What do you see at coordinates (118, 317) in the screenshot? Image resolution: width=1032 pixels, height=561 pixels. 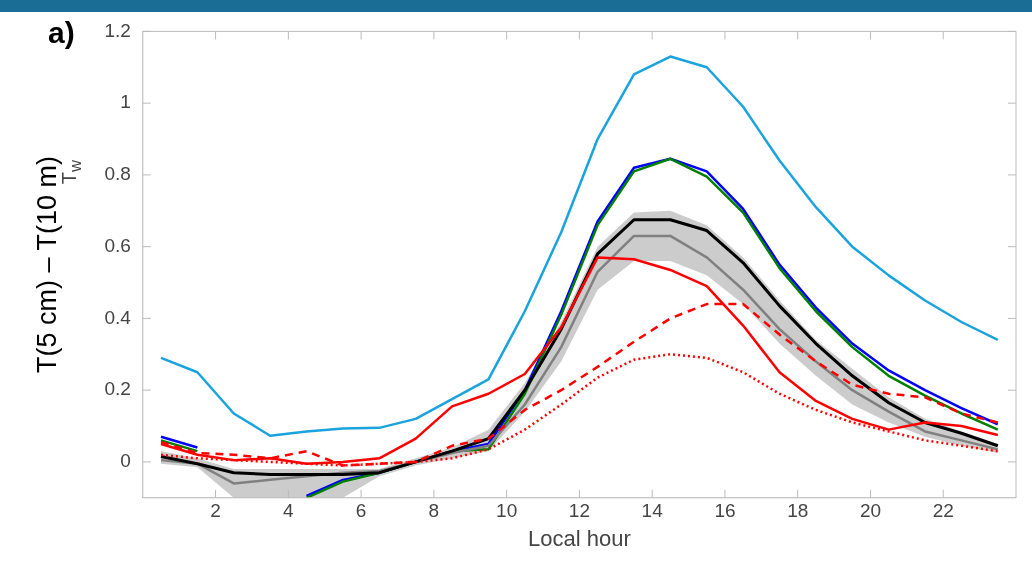 I see `y-tick-label: 0.4` at bounding box center [118, 317].